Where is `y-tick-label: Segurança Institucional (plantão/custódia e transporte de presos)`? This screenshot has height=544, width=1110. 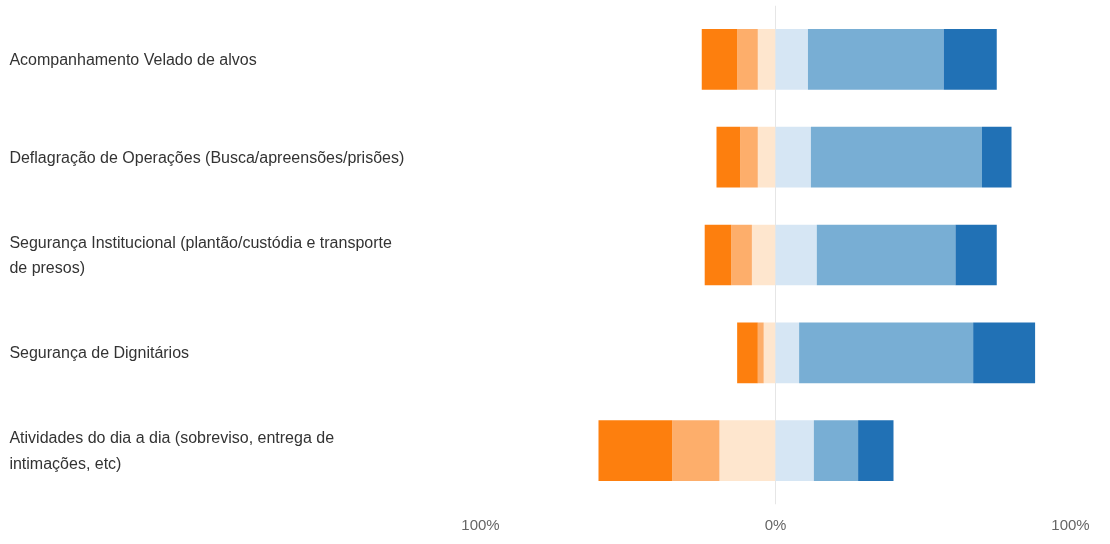 y-tick-label: Segurança Institucional (plantão/custódia e transporte de presos) is located at coordinates (200, 255).